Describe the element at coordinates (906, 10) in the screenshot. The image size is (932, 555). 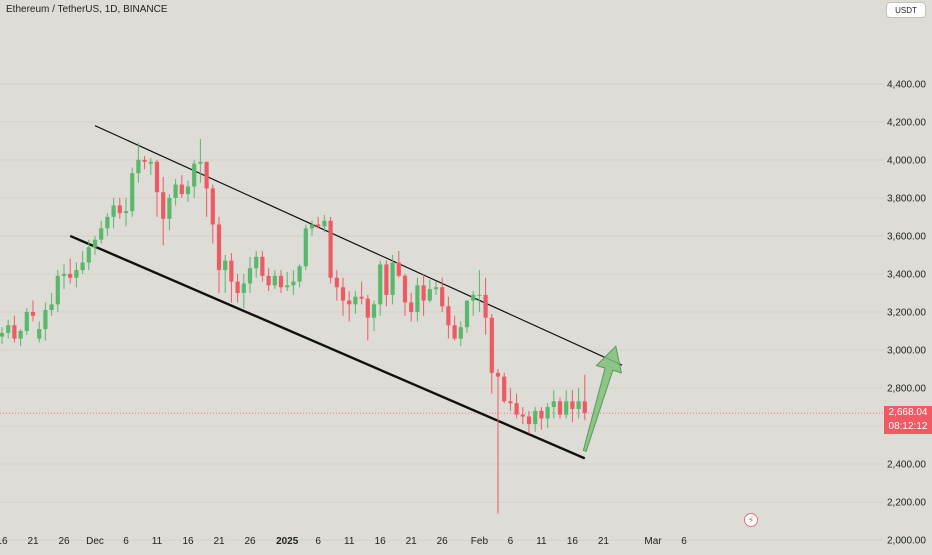
I see `currency-button: USDT` at that location.